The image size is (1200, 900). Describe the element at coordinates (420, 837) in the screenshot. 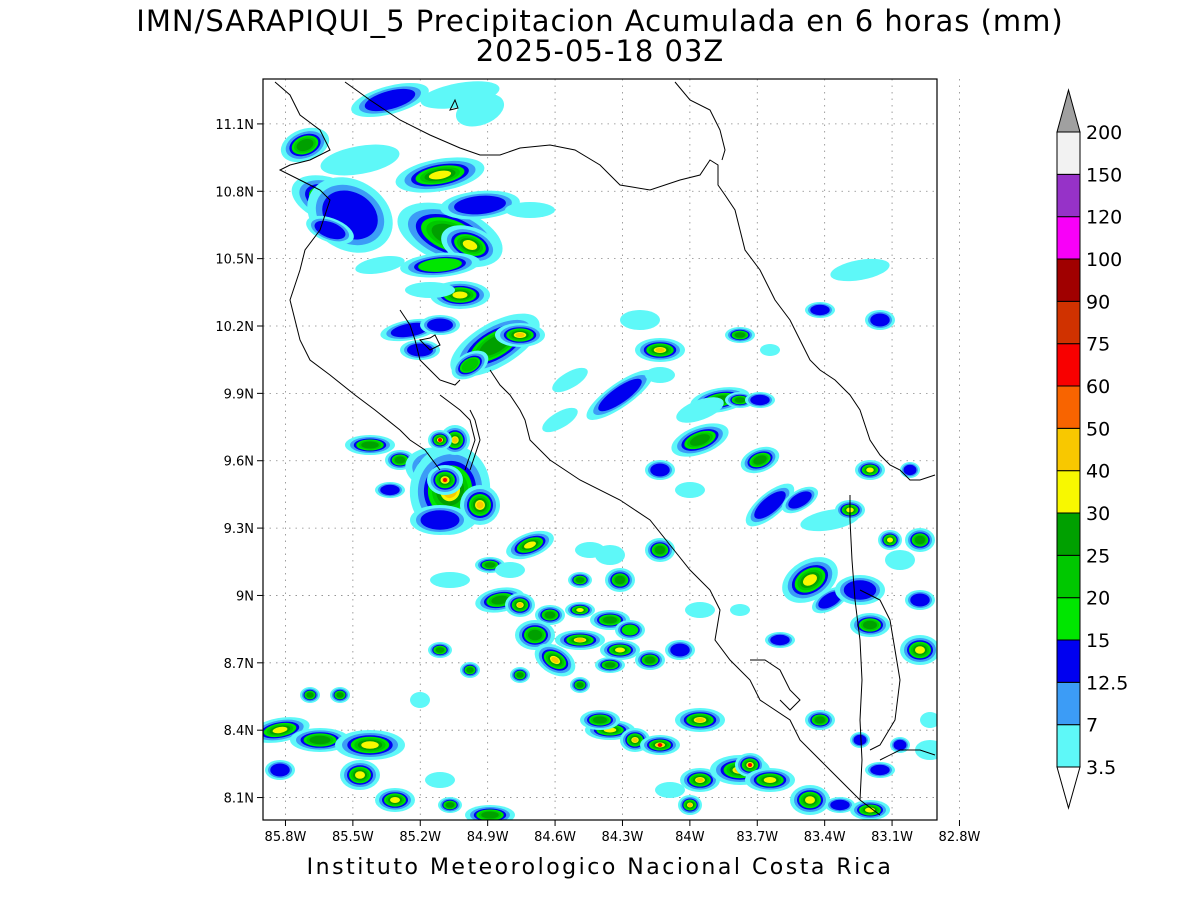

I see `lon-tick-label: 85.2W` at that location.